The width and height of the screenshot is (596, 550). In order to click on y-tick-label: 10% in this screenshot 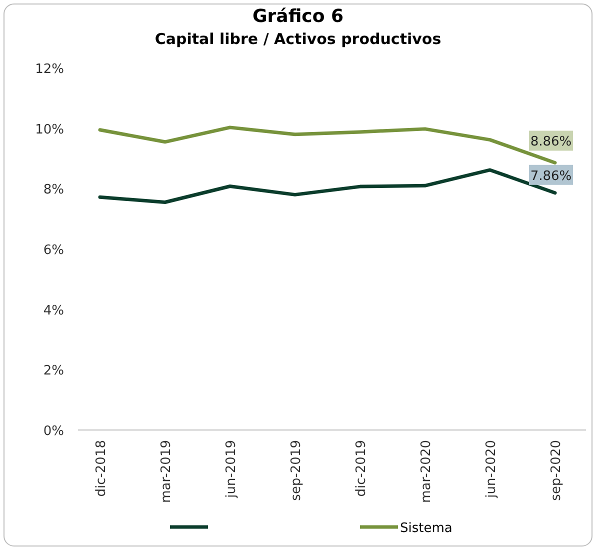, I will do `click(49, 130)`.